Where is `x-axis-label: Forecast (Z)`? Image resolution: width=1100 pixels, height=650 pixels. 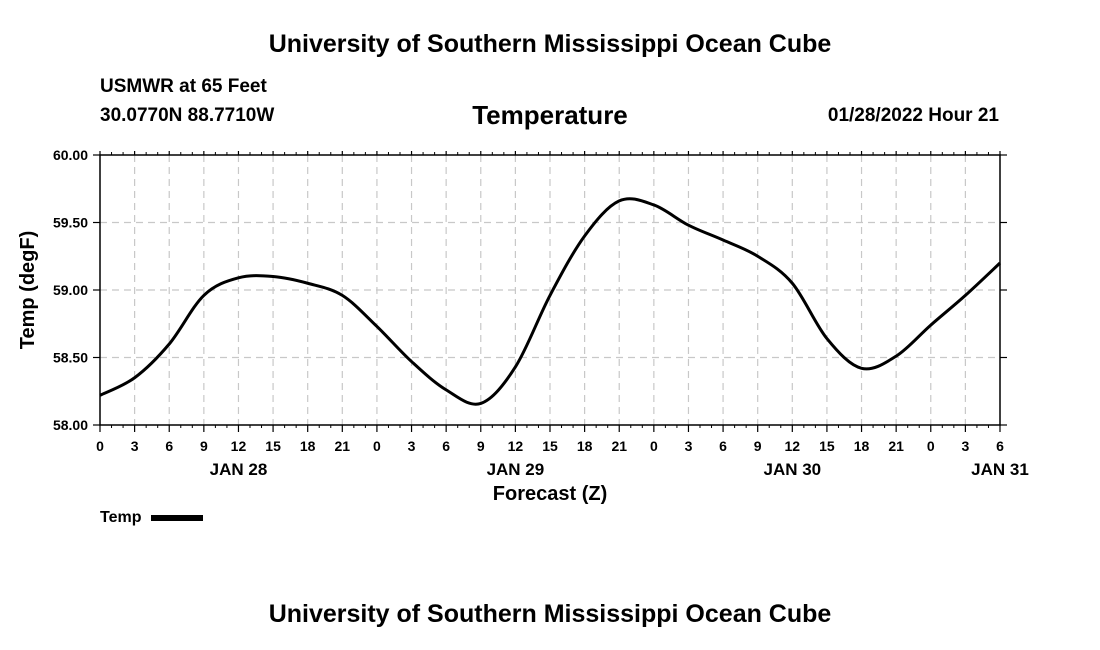
x-axis-label: Forecast (Z) is located at coordinates (550, 494).